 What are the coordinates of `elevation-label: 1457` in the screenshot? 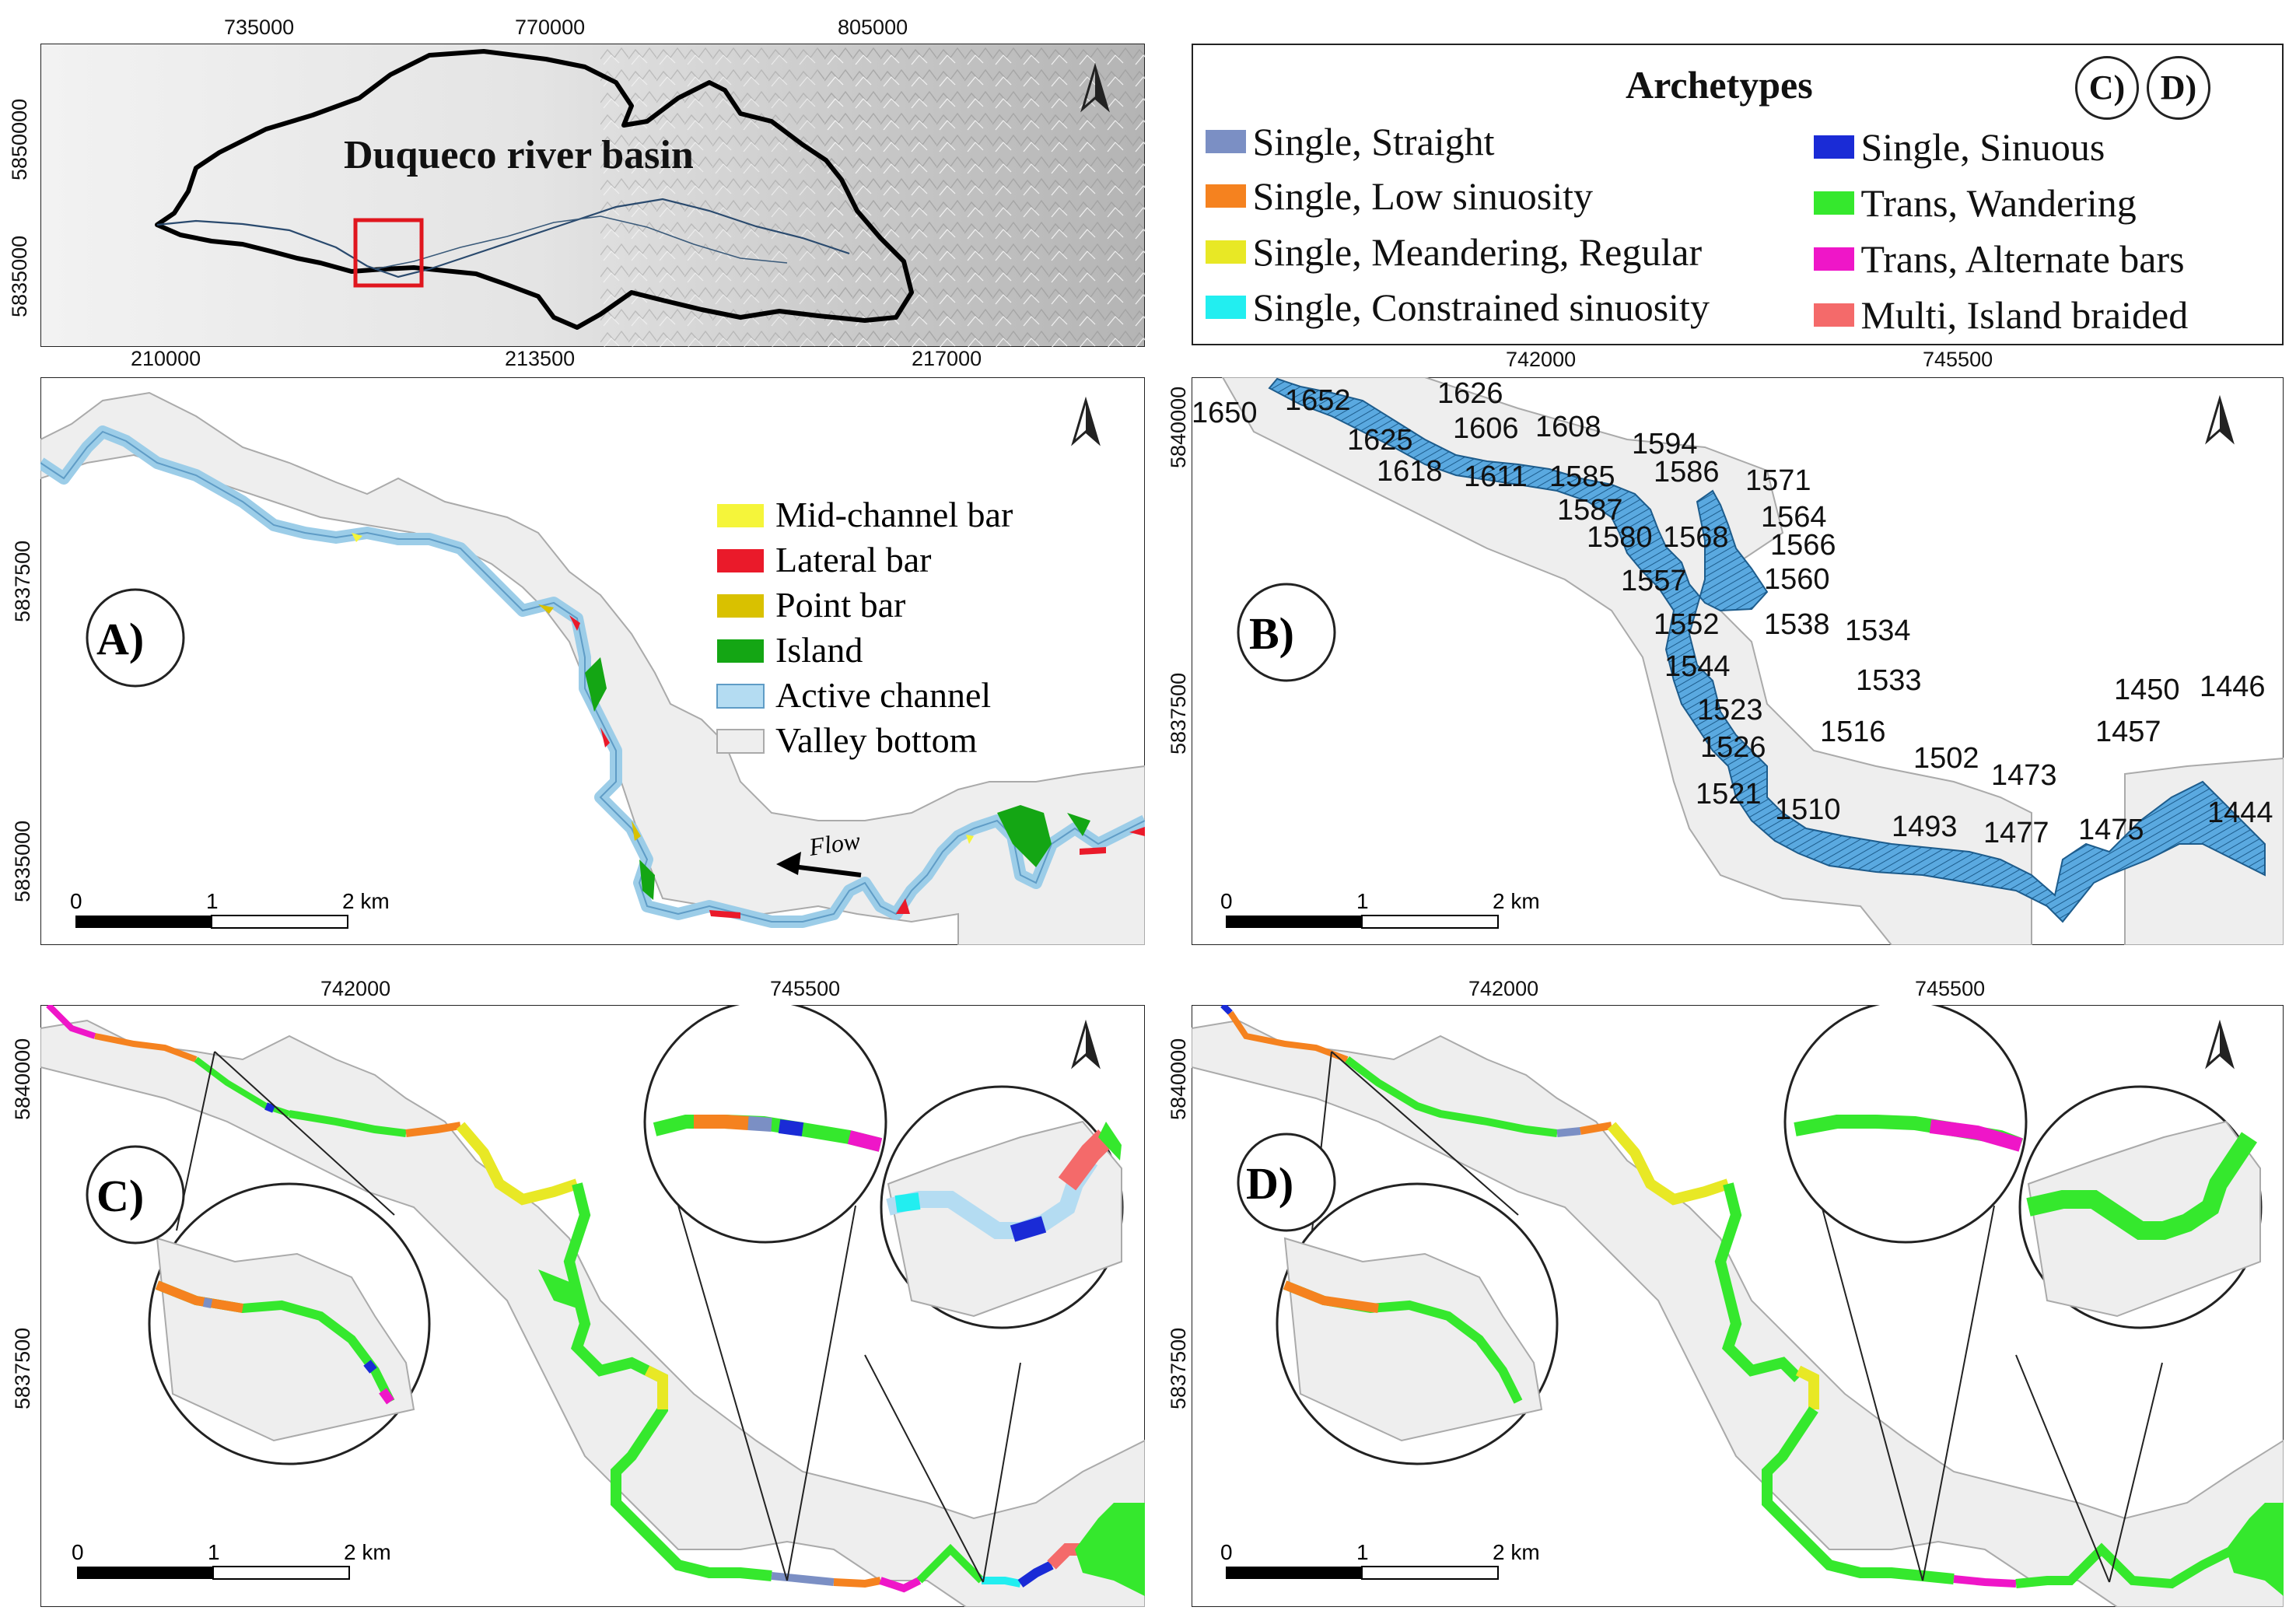 It's located at (2128, 732).